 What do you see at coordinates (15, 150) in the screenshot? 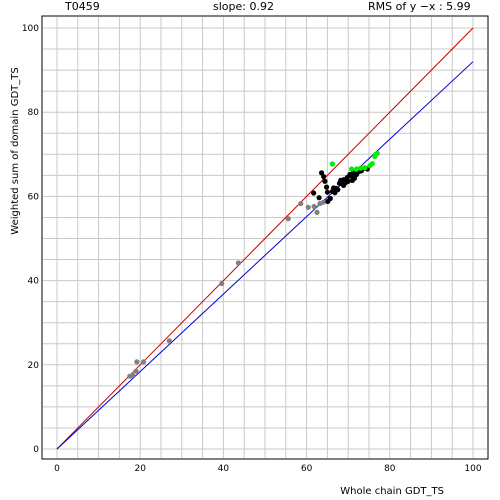
I see `y-axis-label: Weighted sum of domain GDT_TS` at bounding box center [15, 150].